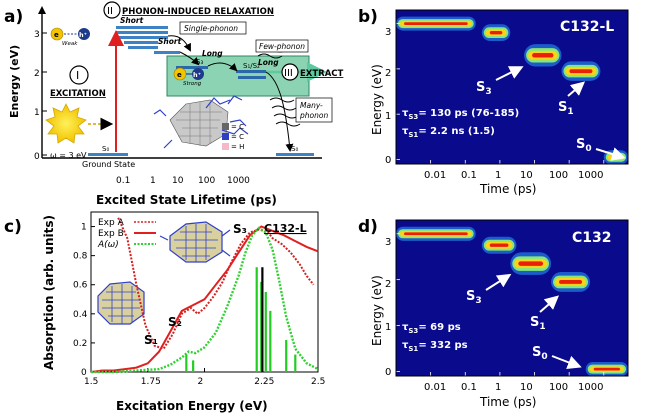 The height and width of the screenshot is (414, 671). Describe the element at coordinates (558, 175) in the screenshot. I see `panel-b-x-tick-4: 100` at that location.